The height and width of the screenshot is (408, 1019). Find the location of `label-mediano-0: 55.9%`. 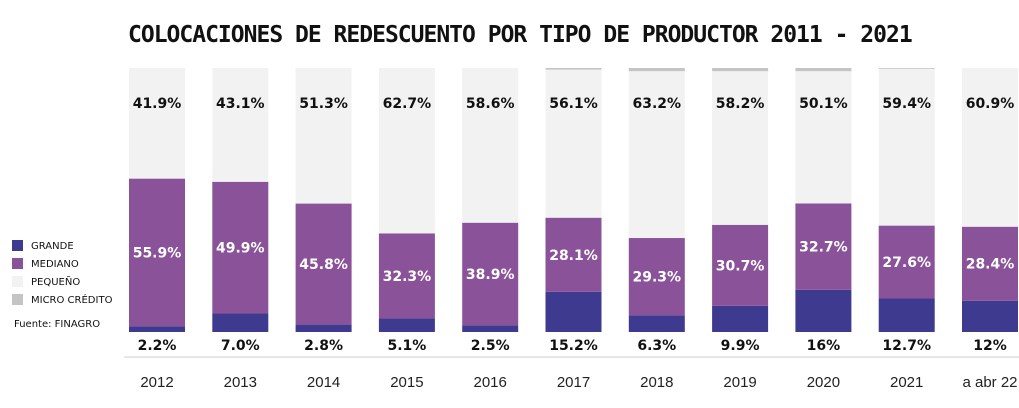

label-mediano-0: 55.9% is located at coordinates (157, 253).